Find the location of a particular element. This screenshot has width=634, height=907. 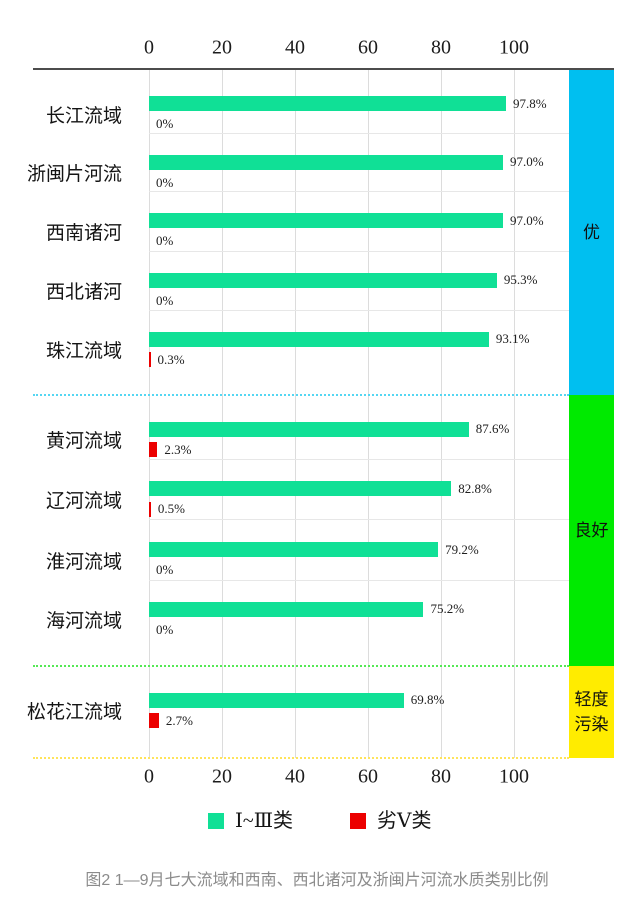

axis-tick-bottom: 100 is located at coordinates (514, 776).